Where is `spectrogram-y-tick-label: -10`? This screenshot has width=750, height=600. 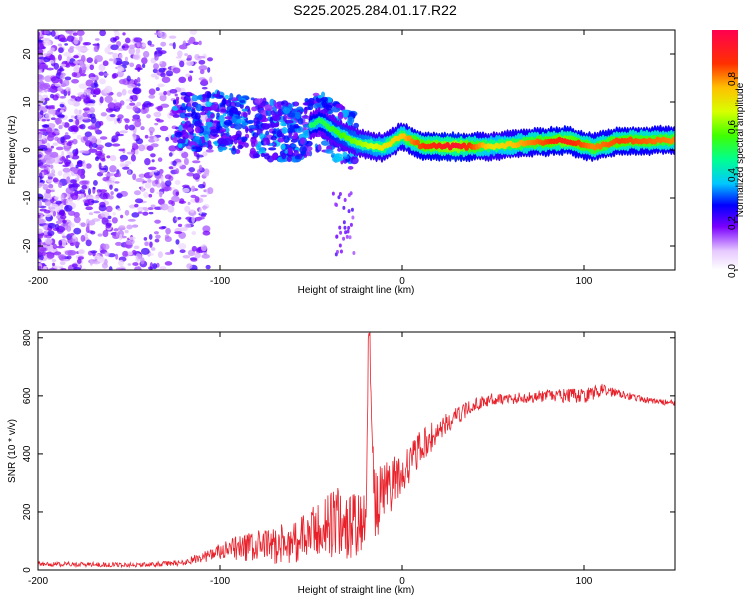
spectrogram-y-tick-label: -10 is located at coordinates (27, 197).